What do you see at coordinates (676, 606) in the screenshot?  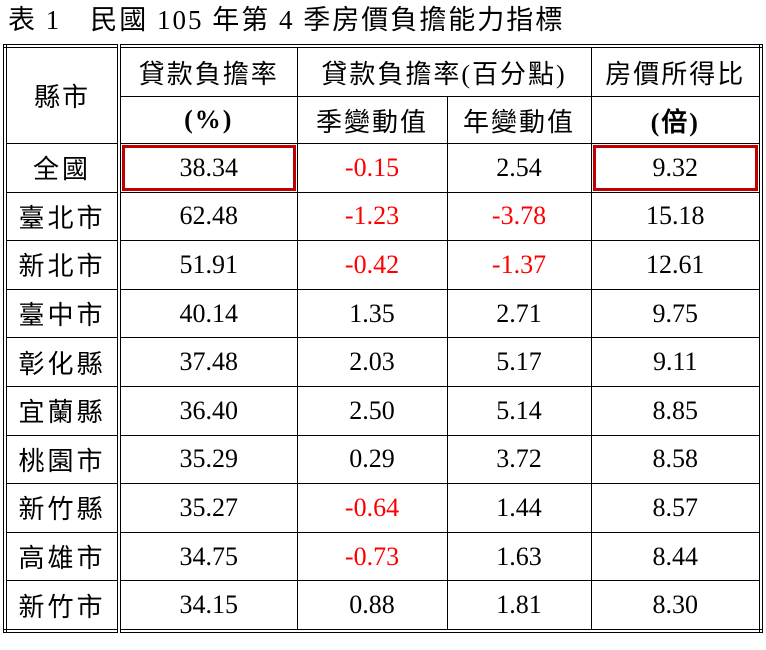 I see `value-cell: 8.30` at bounding box center [676, 606].